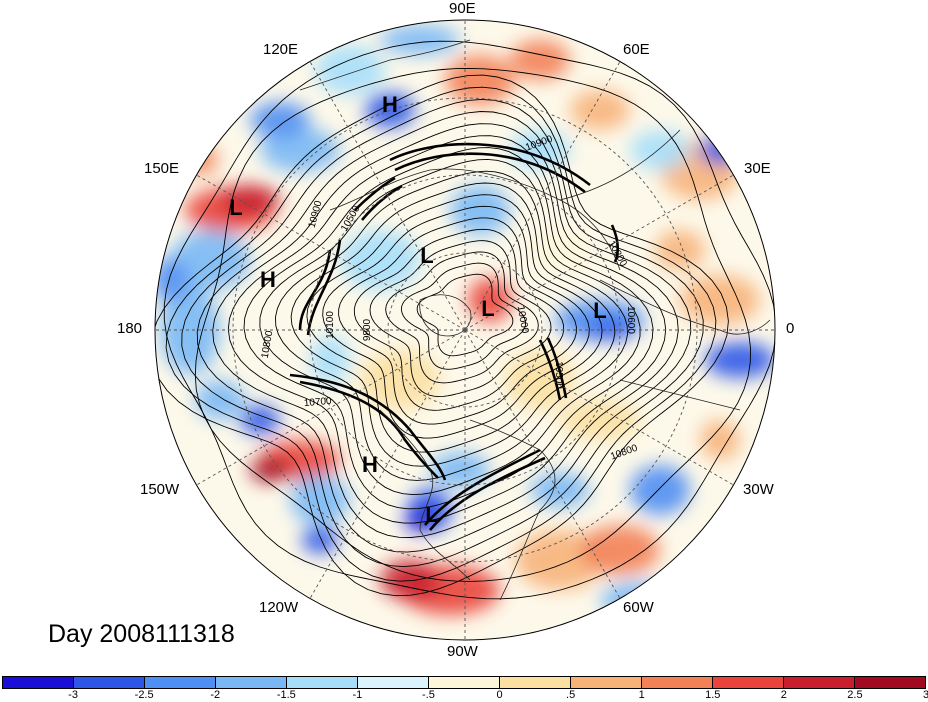  I want to click on lon-label-0: 0, so click(790, 328).